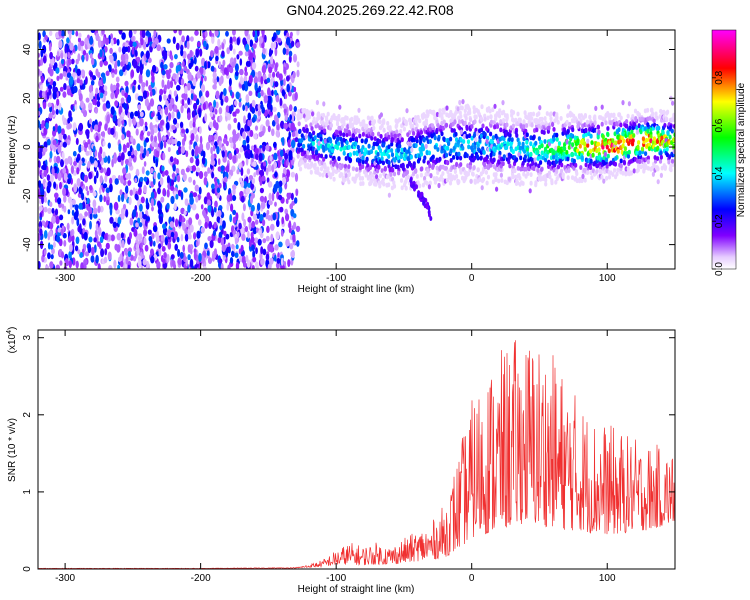  What do you see at coordinates (472, 578) in the screenshot?
I see `x-tick-label: 0` at bounding box center [472, 578].